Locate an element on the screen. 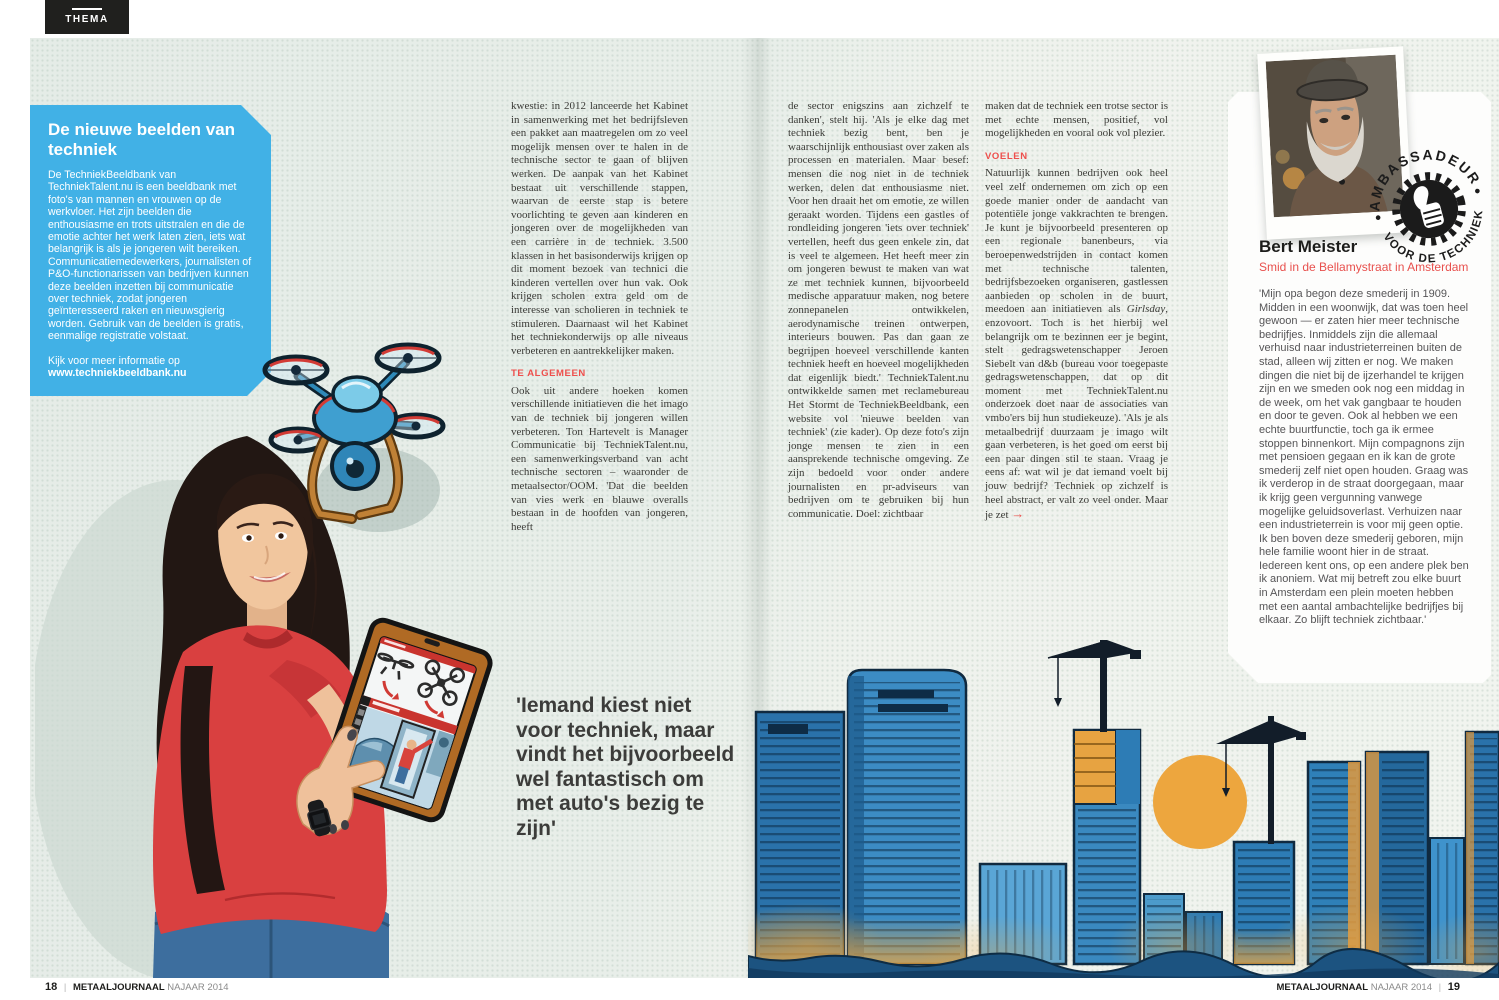 The height and width of the screenshot is (1000, 1499). drone-illustration is located at coordinates (354, 437).